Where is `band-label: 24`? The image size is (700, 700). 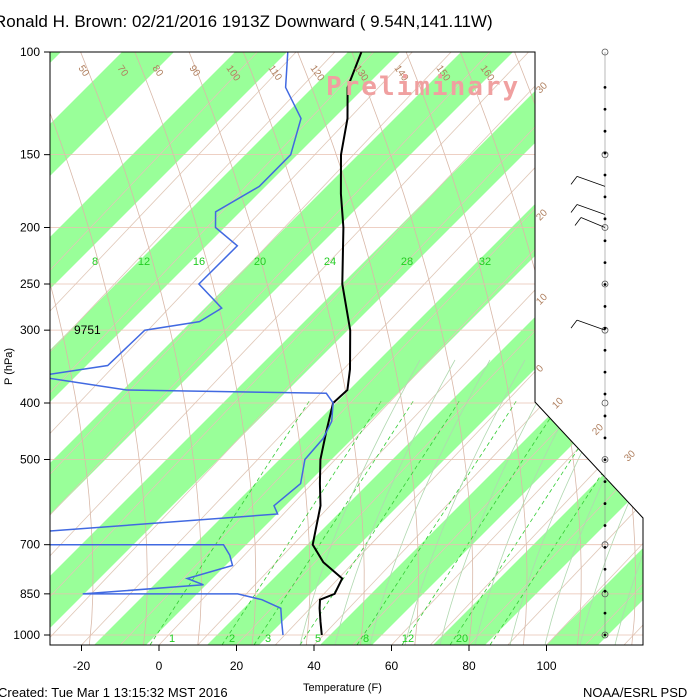
band-label: 24 is located at coordinates (330, 262).